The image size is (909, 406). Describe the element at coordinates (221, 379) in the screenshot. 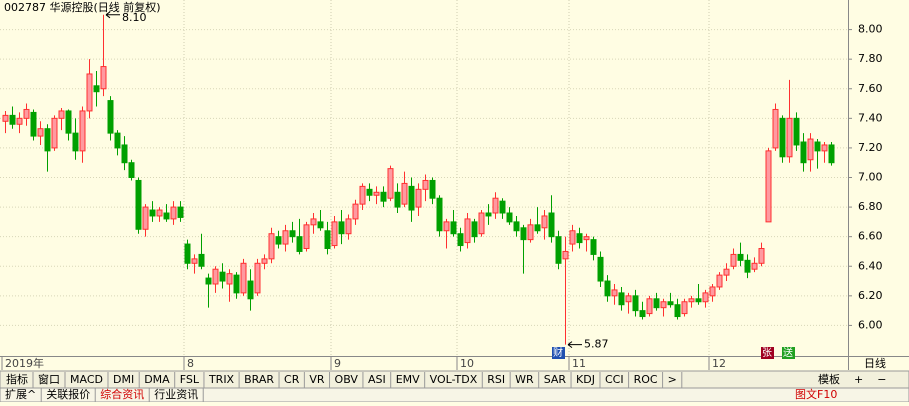

I see `indicator-tab: TRIX` at that location.